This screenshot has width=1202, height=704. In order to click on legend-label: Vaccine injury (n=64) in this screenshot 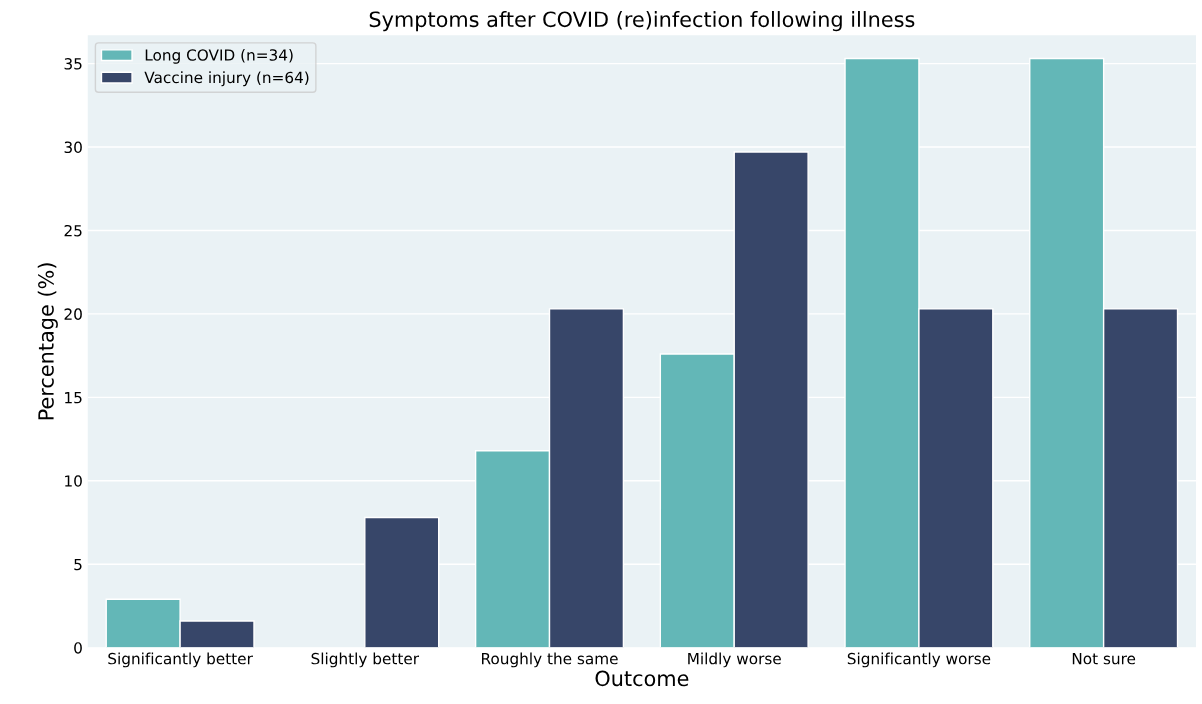, I will do `click(226, 79)`.